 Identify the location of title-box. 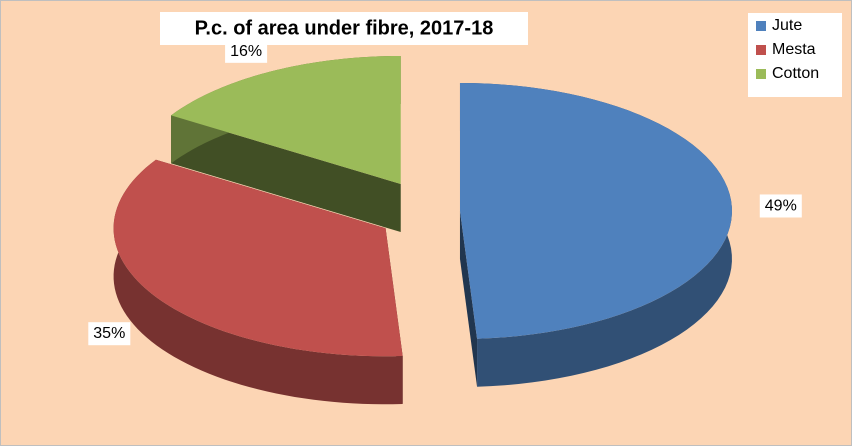
(344, 28).